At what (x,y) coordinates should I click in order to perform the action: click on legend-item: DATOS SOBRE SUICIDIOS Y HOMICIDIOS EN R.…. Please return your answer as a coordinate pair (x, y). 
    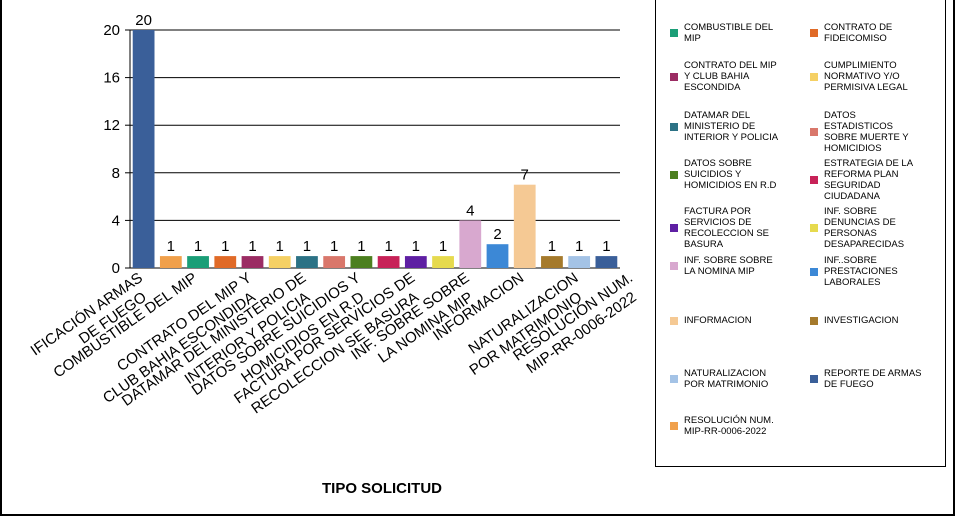
    Looking at the image, I should click on (727, 174).